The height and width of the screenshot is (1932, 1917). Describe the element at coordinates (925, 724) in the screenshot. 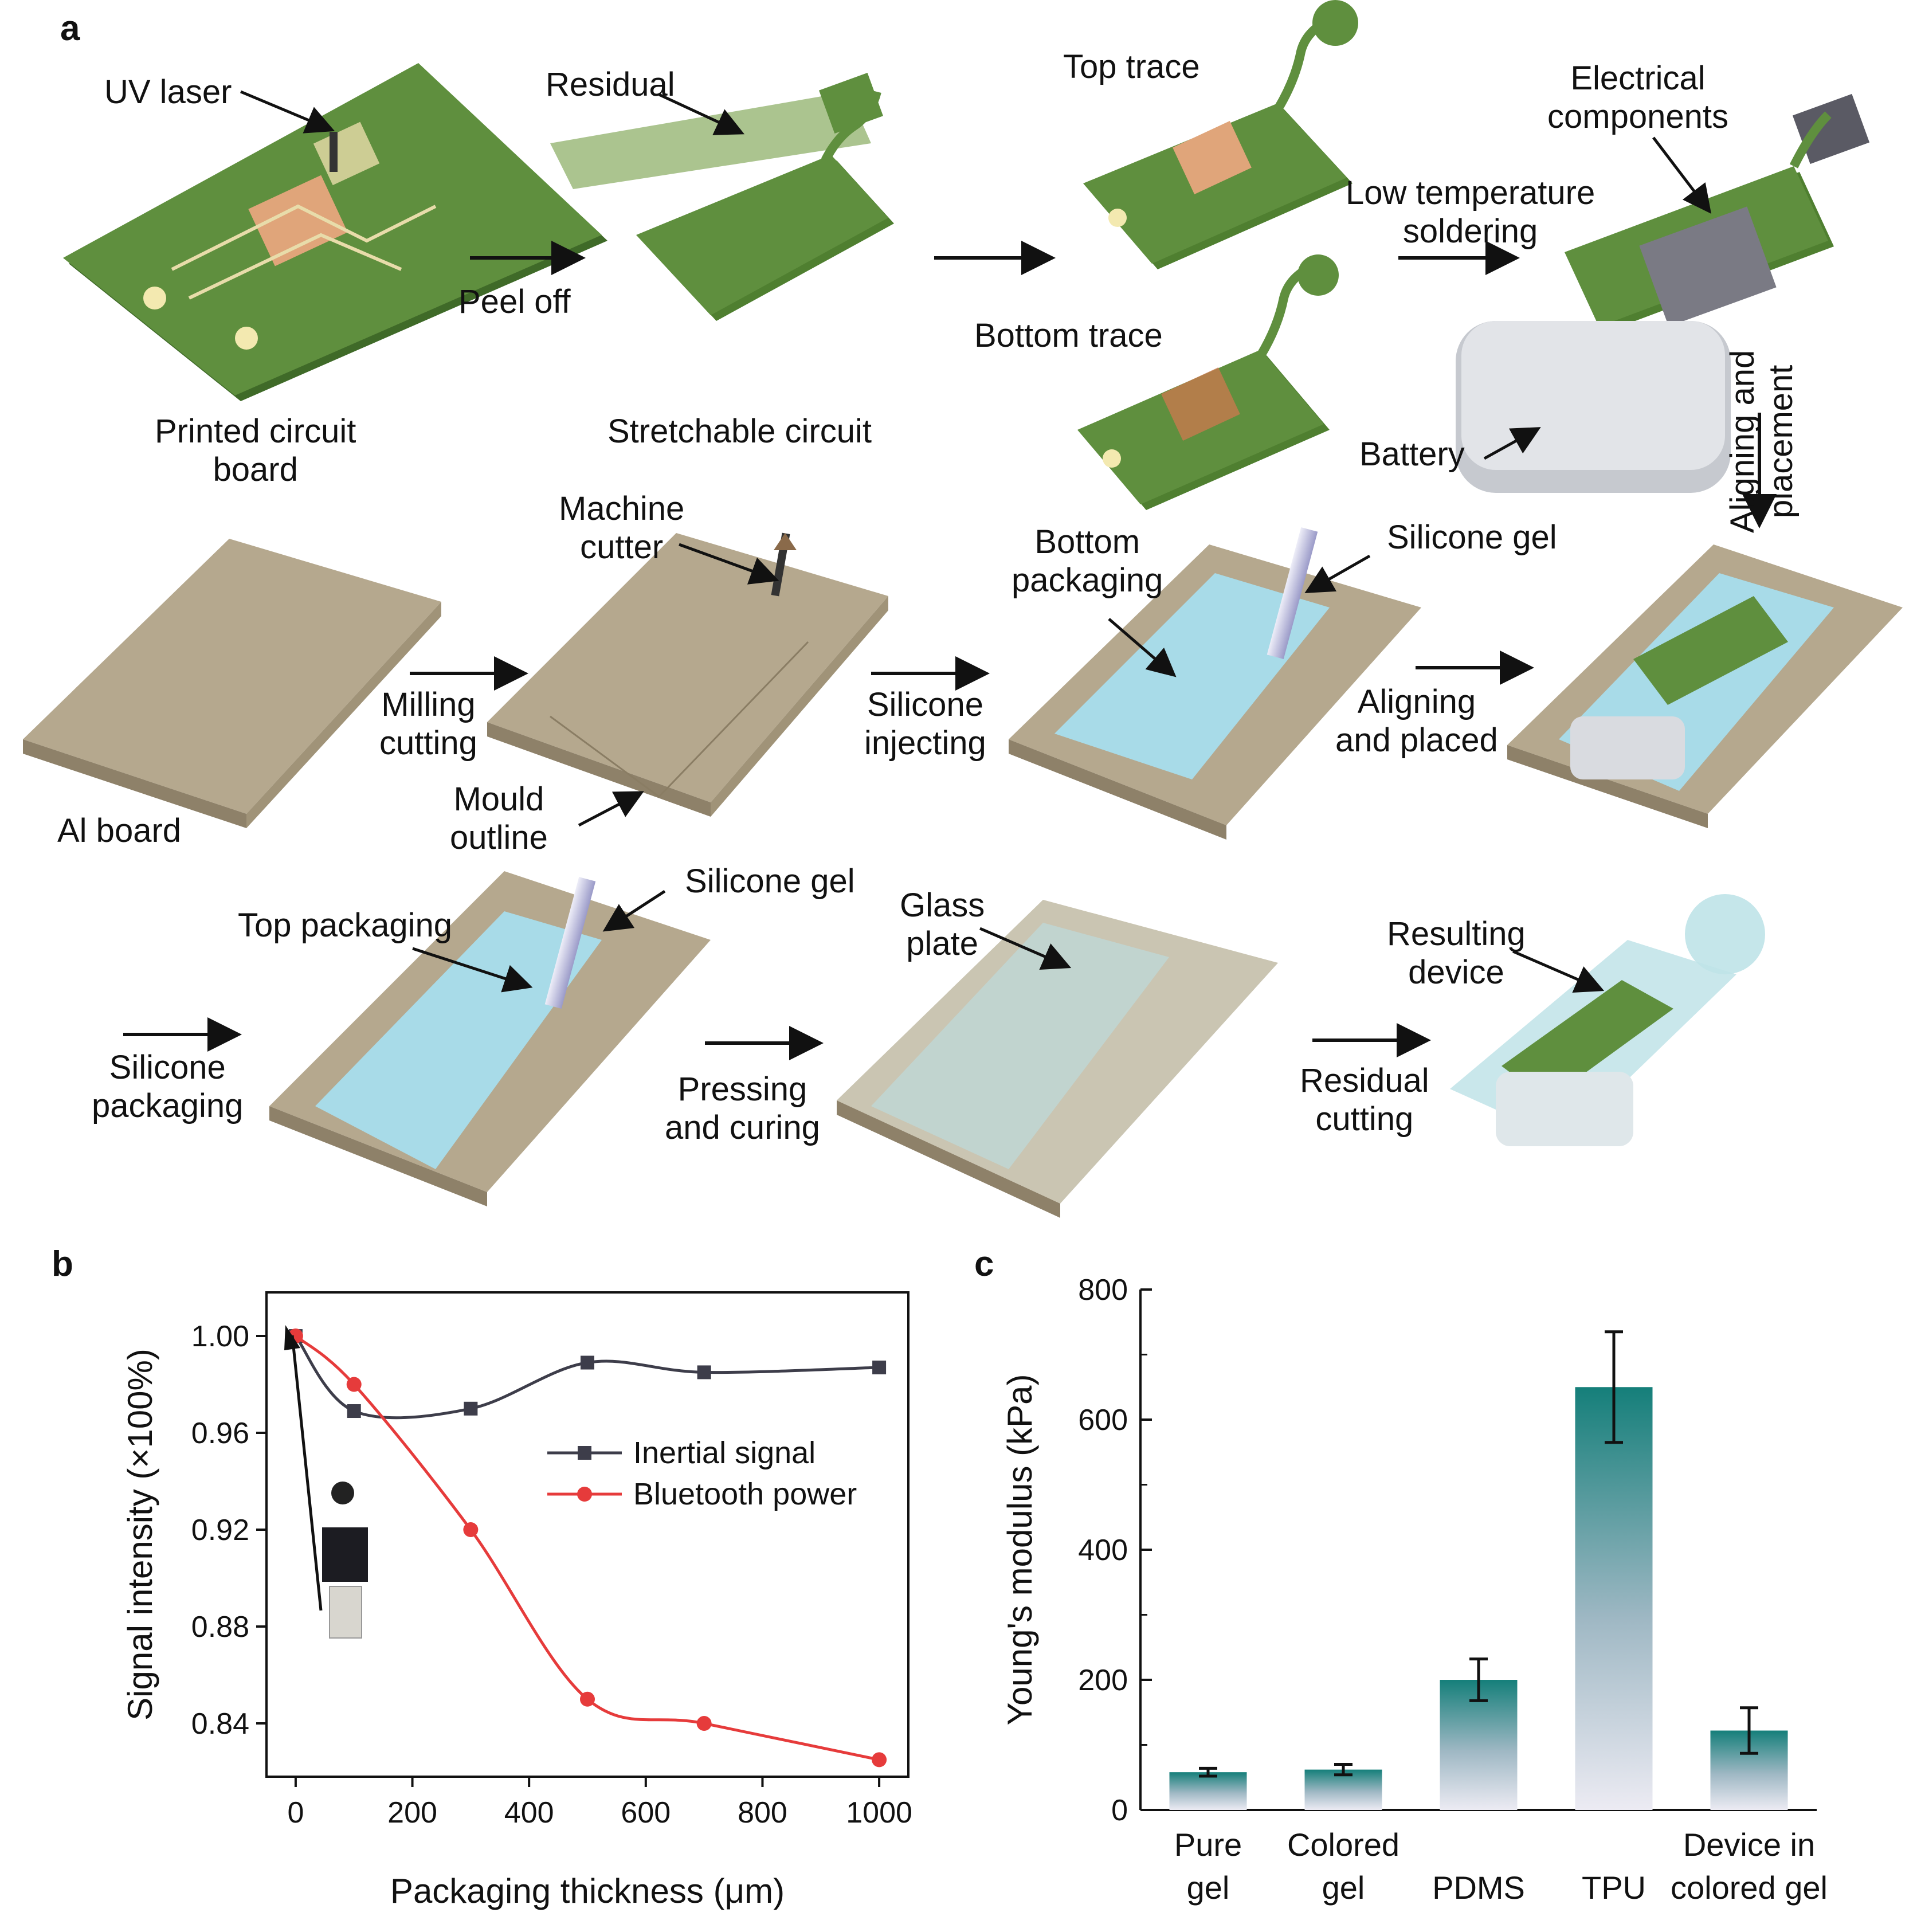

I see `label-silicone-injecting: Silicone injecting` at that location.